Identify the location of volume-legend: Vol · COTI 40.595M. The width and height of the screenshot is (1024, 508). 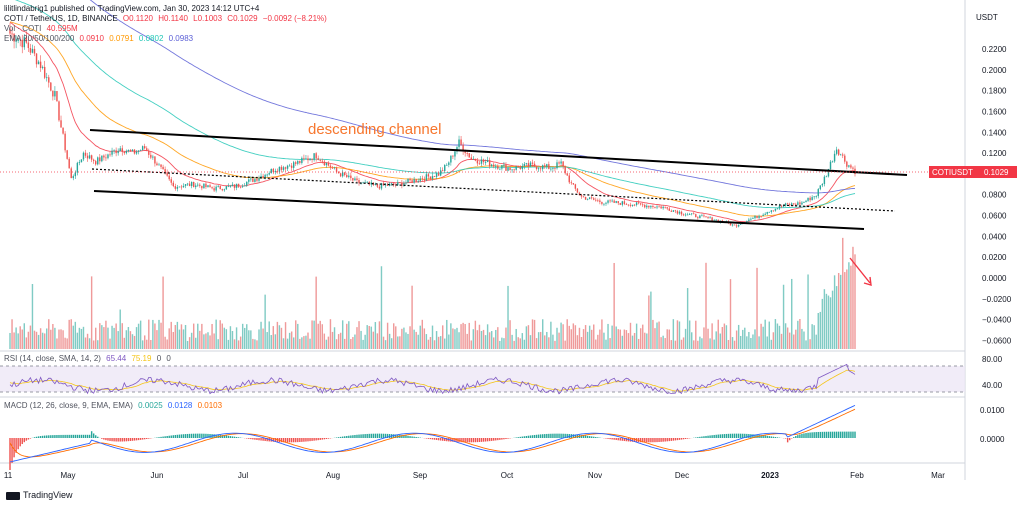
(42, 29).